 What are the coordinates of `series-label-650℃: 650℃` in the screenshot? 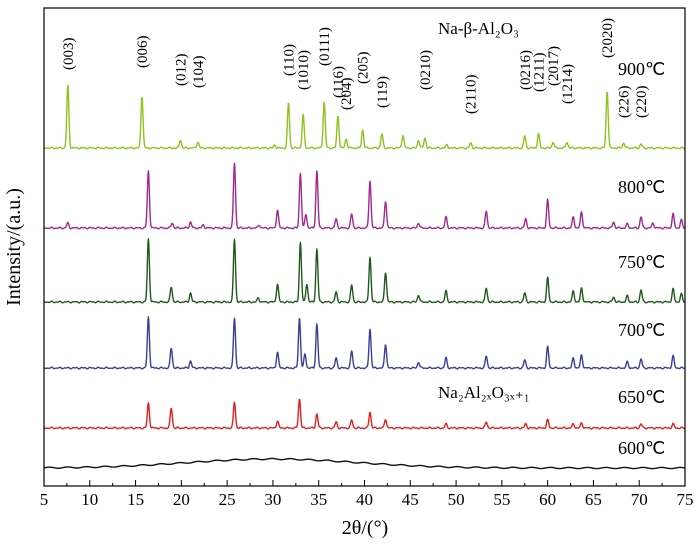 It's located at (641, 397).